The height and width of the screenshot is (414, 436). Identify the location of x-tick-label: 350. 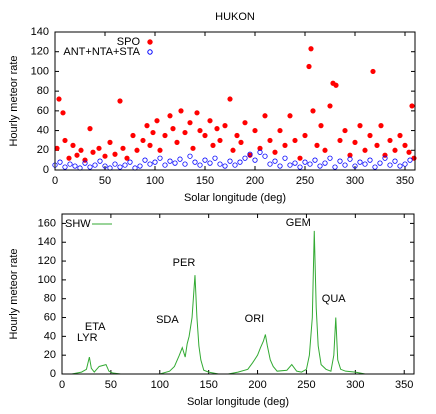
(404, 385).